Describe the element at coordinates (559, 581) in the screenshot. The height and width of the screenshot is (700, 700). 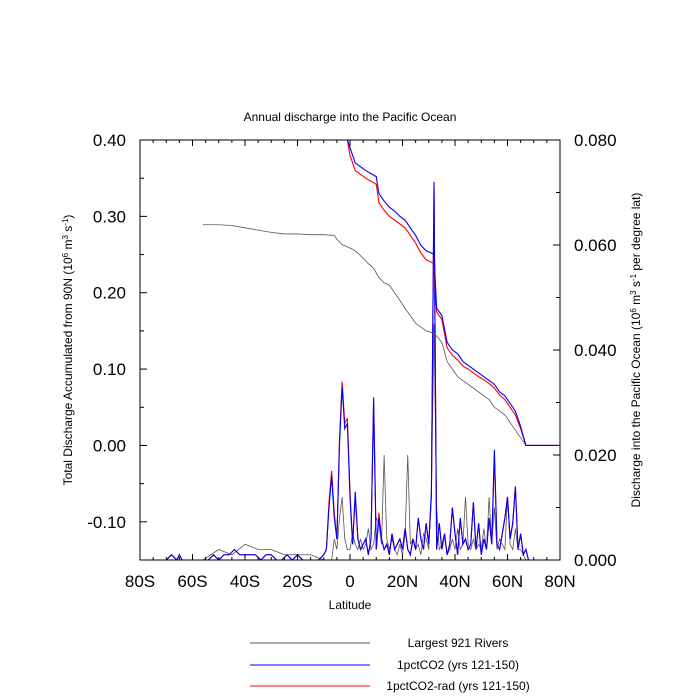
I see `x-tick-label: 80N` at that location.